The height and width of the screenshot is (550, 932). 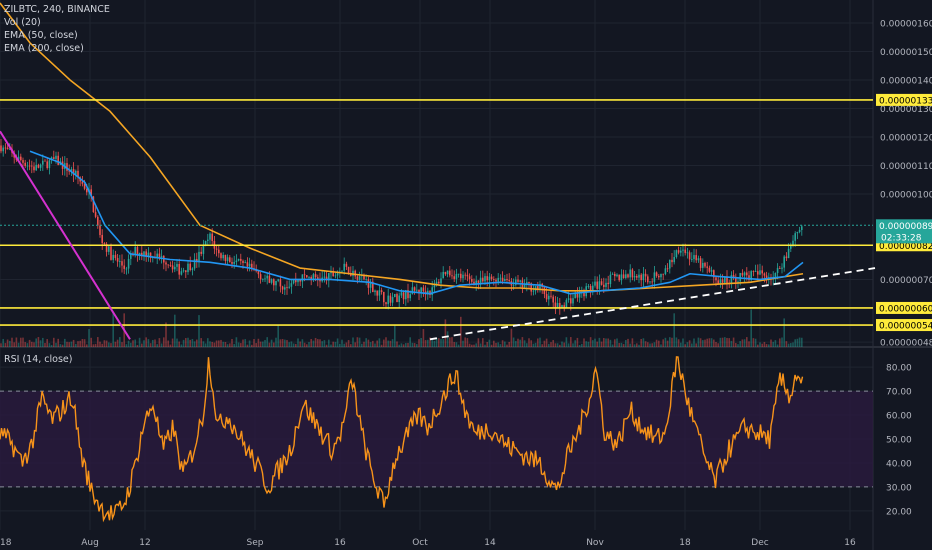 What do you see at coordinates (57, 9) in the screenshot?
I see `symbol-legend: ZILBTC, 240, BINANCE` at bounding box center [57, 9].